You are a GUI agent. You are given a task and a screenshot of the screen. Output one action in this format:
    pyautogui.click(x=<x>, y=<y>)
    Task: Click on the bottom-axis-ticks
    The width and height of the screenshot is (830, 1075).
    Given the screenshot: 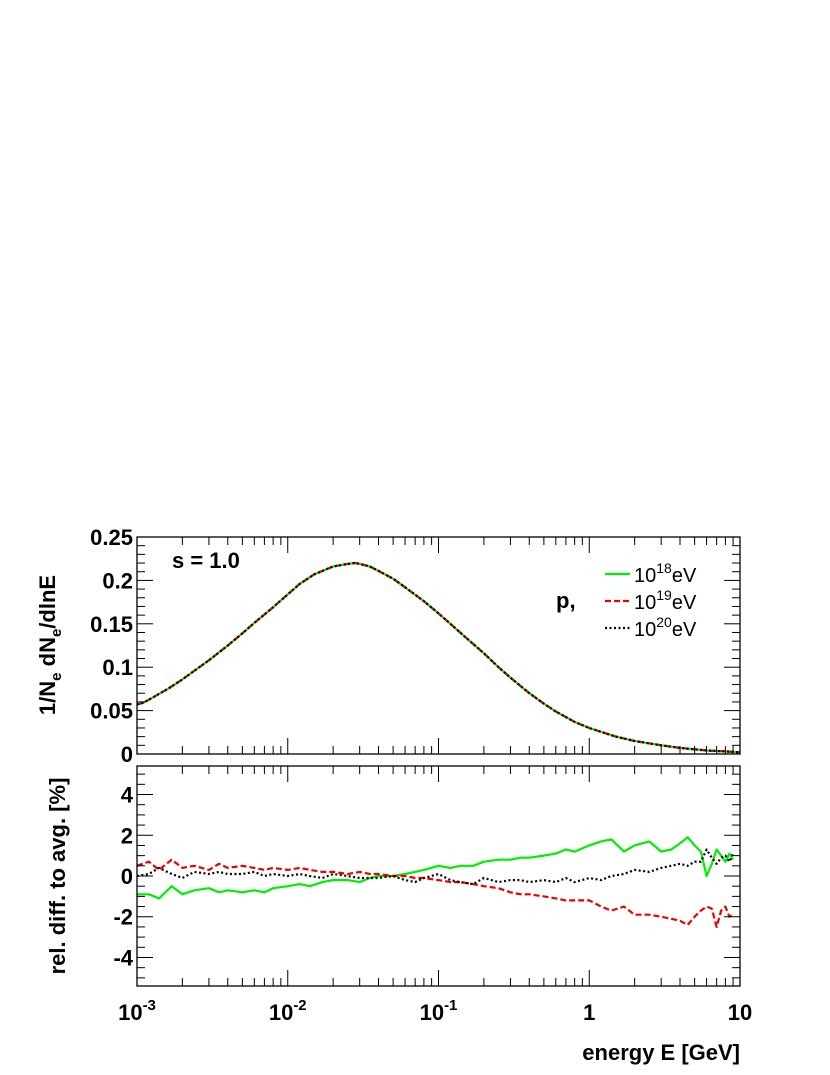 What is the action you would take?
    pyautogui.click(x=438, y=876)
    